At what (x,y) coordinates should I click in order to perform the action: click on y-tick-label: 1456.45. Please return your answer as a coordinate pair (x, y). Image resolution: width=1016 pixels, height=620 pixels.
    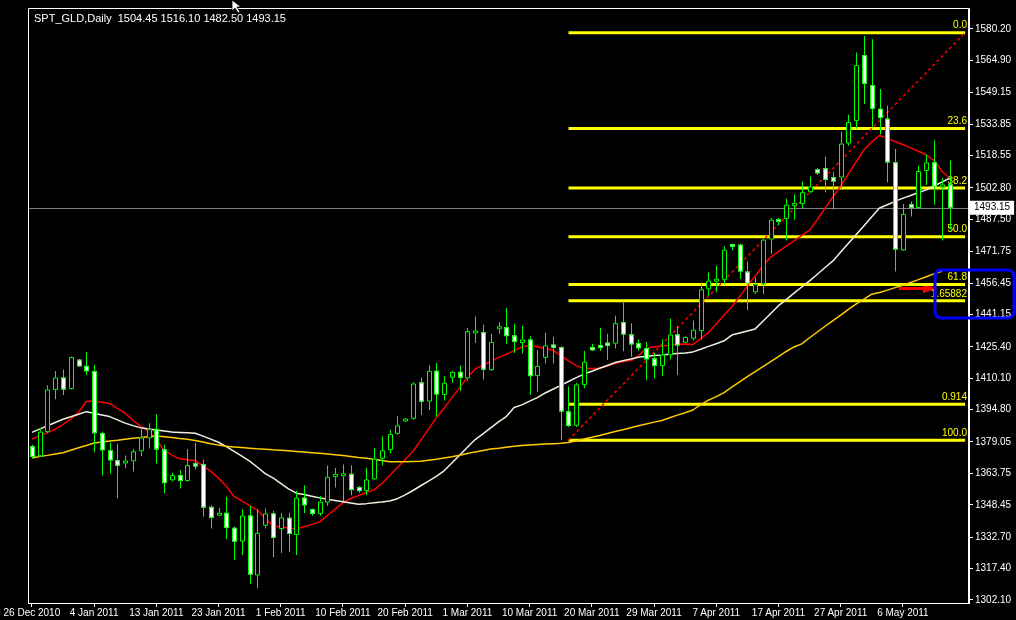
    Looking at the image, I should click on (993, 282).